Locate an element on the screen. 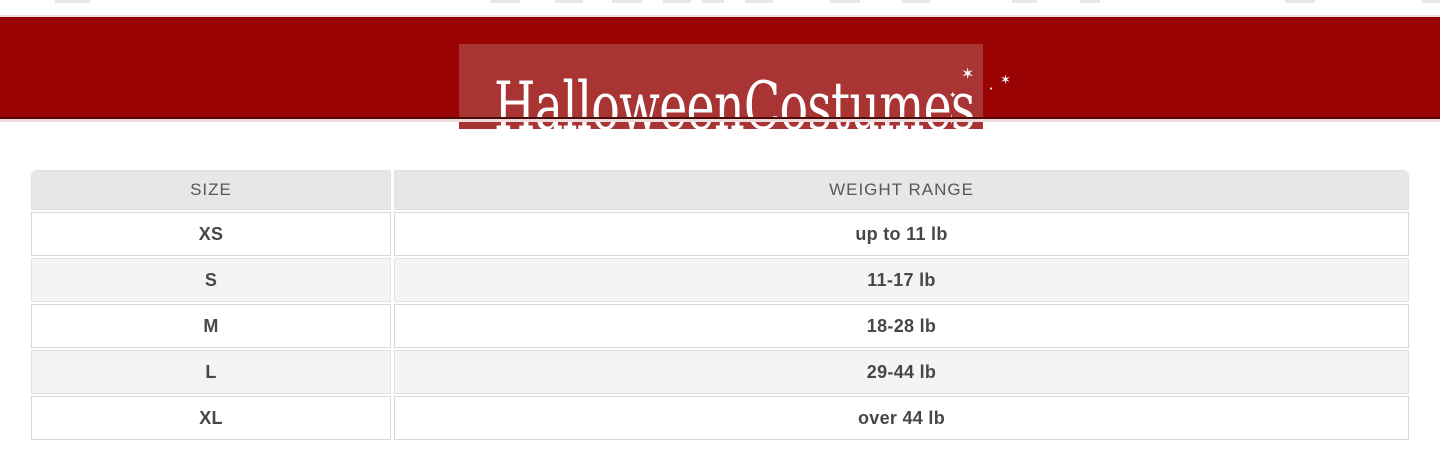 The image size is (1440, 470). table-row: M 18-28 lb is located at coordinates (720, 326).